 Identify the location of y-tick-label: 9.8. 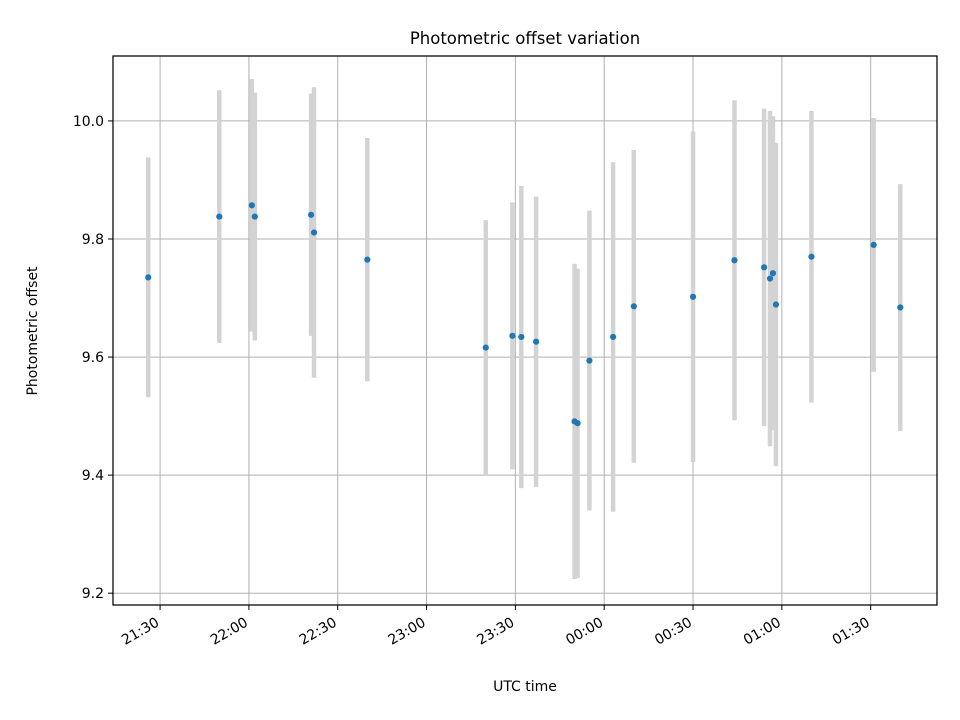
(93, 240).